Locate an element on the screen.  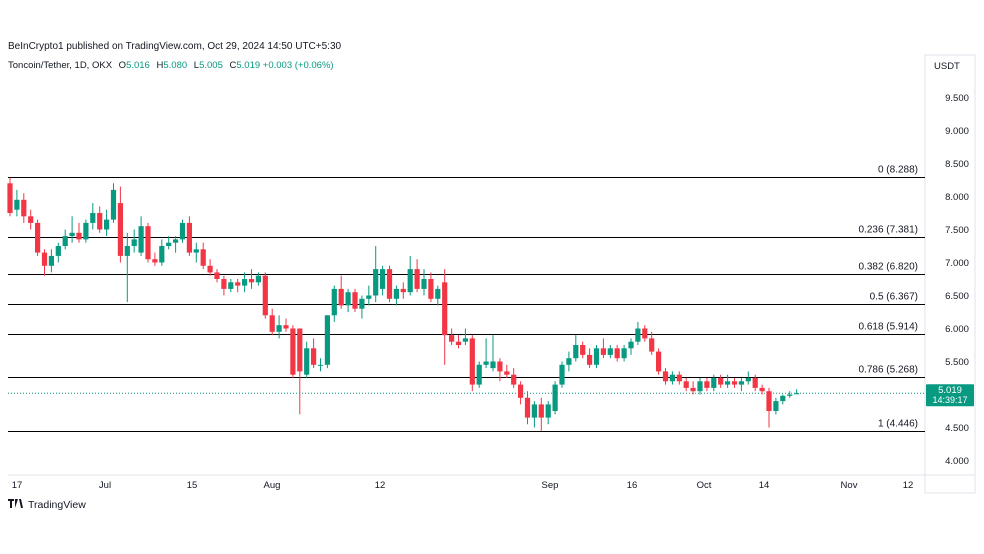
fib-level-label: 0 (8.288) is located at coordinates (898, 170).